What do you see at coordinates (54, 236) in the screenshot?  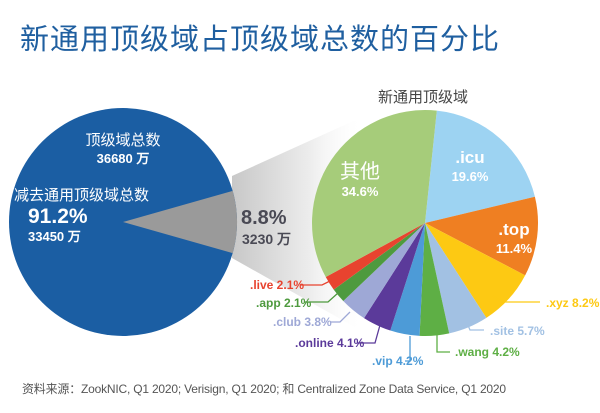 I see `left-main-slice-value: 33450 万` at bounding box center [54, 236].